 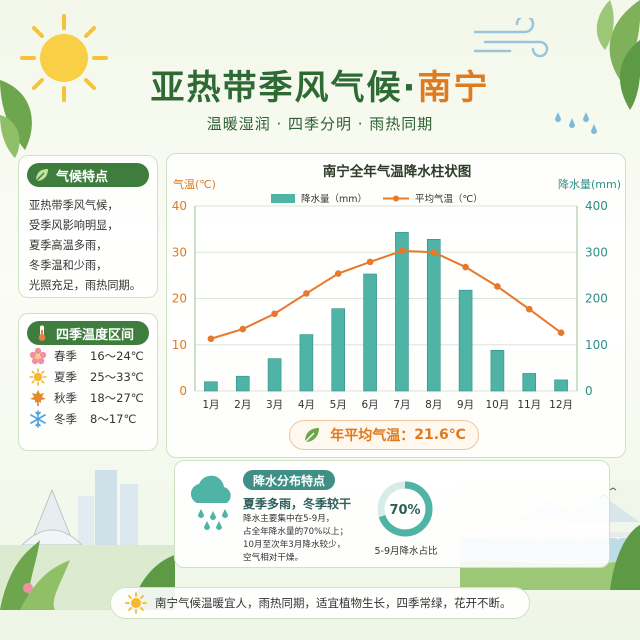 What do you see at coordinates (88, 355) in the screenshot?
I see `season-row-spring: 春季 16～24℃` at bounding box center [88, 355].